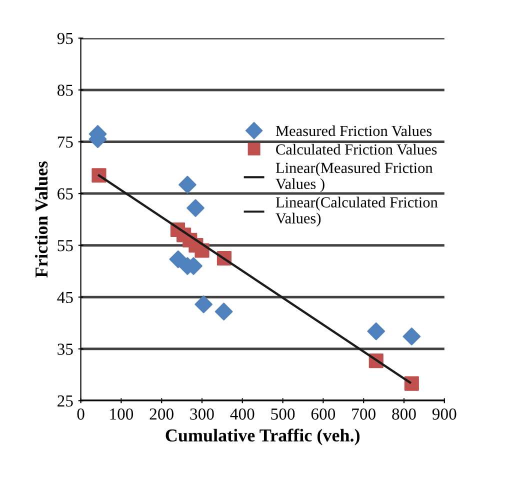  Describe the element at coordinates (65, 38) in the screenshot. I see `y-tick-label: 95` at that location.